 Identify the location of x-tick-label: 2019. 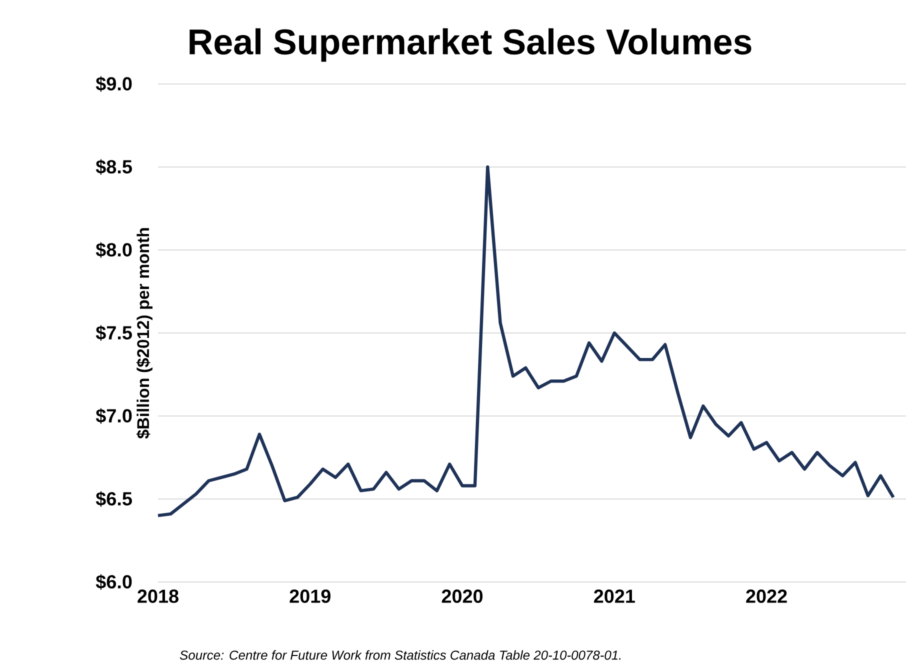
(310, 596).